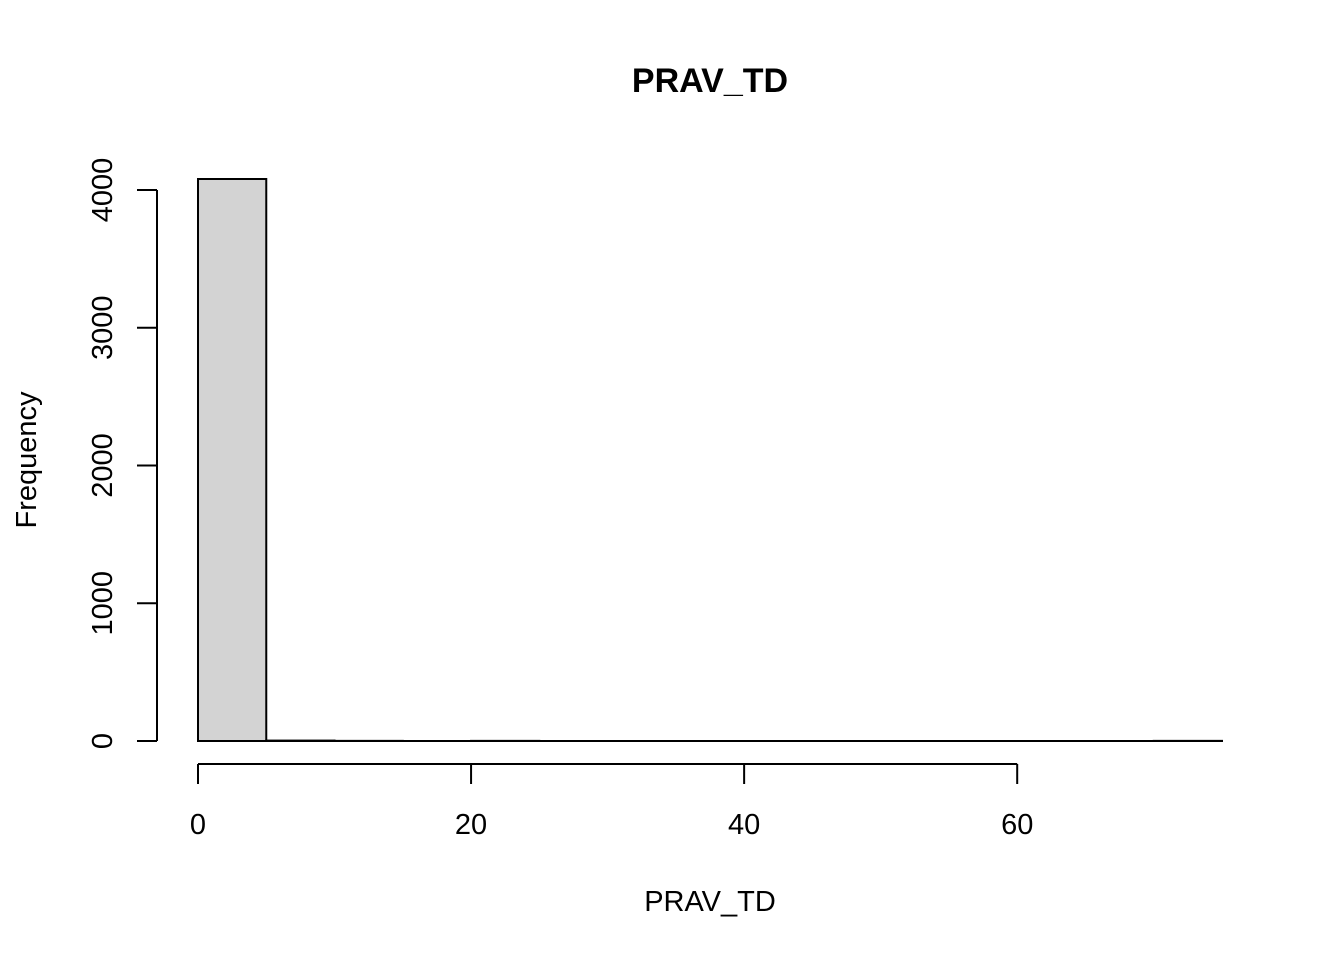 This screenshot has width=1344, height=960. Describe the element at coordinates (611, 802) in the screenshot. I see `x-axis: 0 20 40 60` at that location.